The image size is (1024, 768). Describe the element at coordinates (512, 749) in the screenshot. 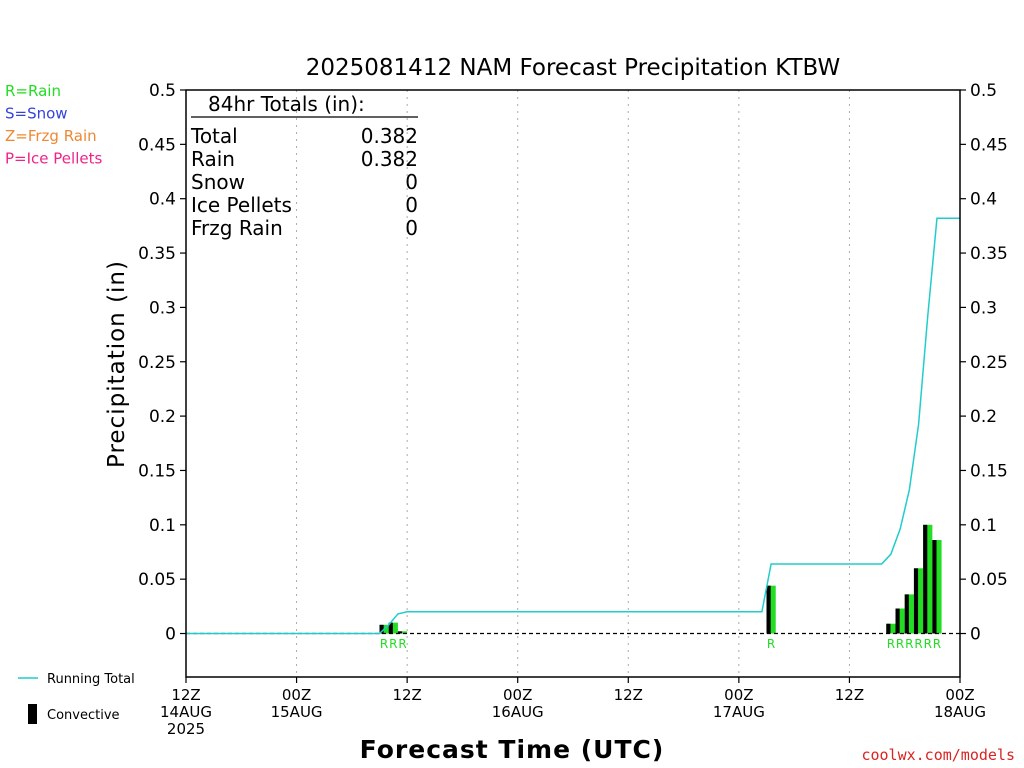

I see `x-axis-label: Forecast Time (UTC)` at that location.